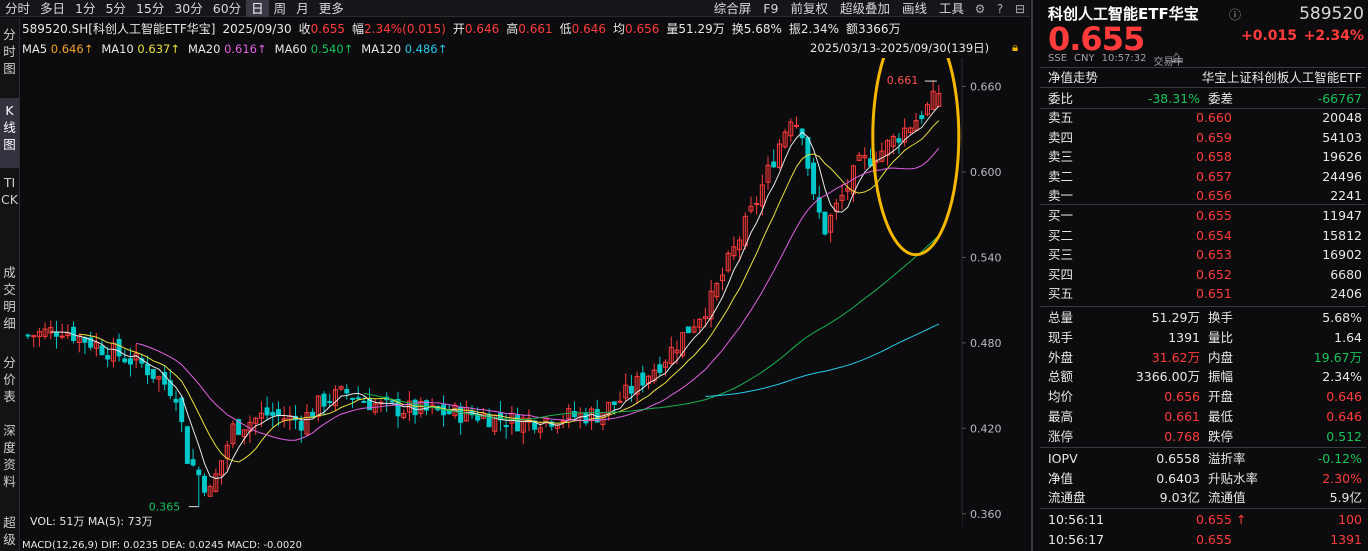 The image size is (1368, 551). Describe the element at coordinates (1214, 235) in the screenshot. I see `level-price: 0.654` at that location.